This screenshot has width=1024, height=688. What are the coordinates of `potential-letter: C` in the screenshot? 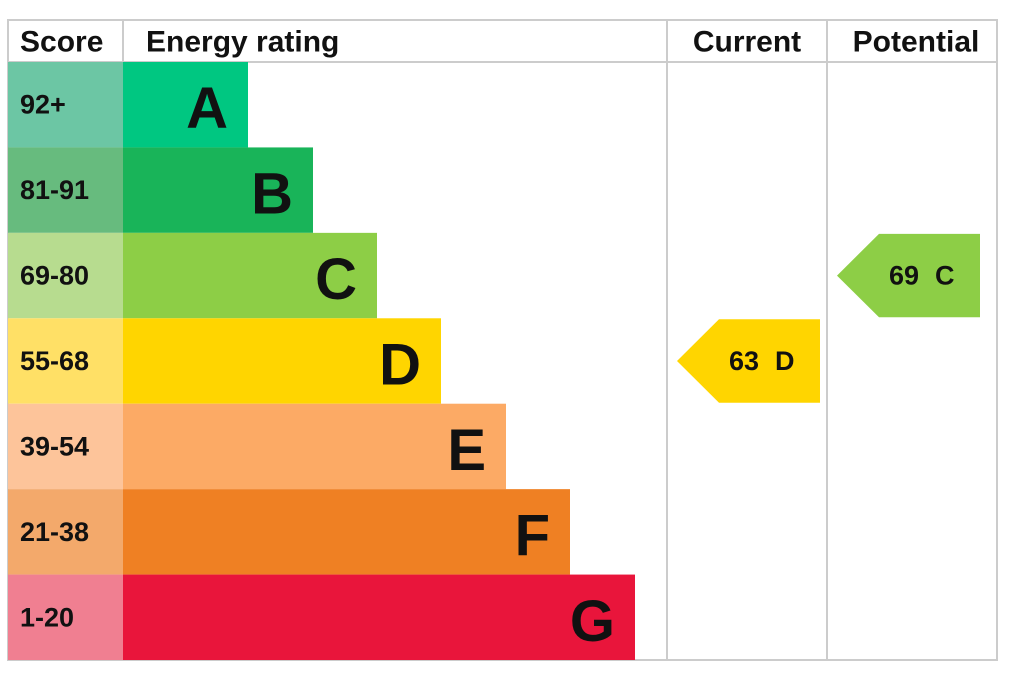 It's located at (945, 276).